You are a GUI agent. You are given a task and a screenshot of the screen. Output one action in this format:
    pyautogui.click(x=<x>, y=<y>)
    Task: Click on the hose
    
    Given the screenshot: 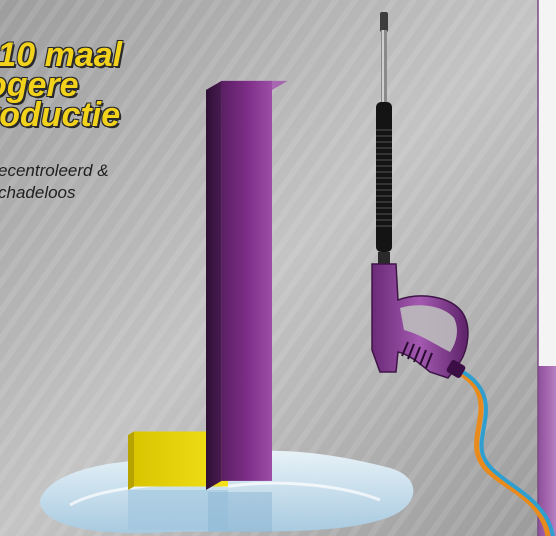 What is the action you would take?
    pyautogui.click(x=505, y=452)
    